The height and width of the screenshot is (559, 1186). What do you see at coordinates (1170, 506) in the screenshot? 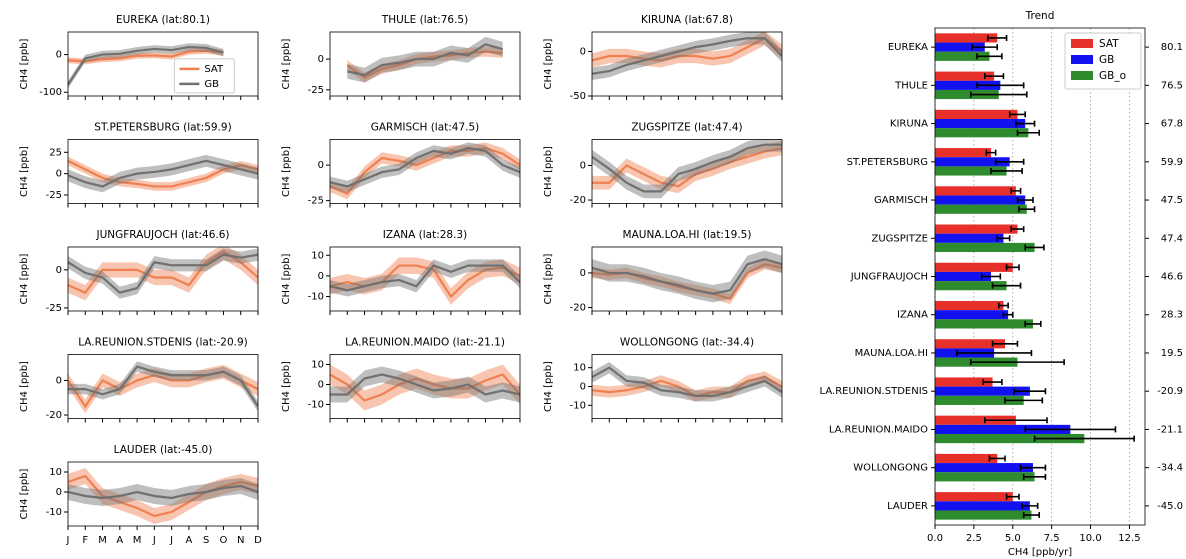
I see `y2-tick-label: -45.0` at bounding box center [1170, 506].